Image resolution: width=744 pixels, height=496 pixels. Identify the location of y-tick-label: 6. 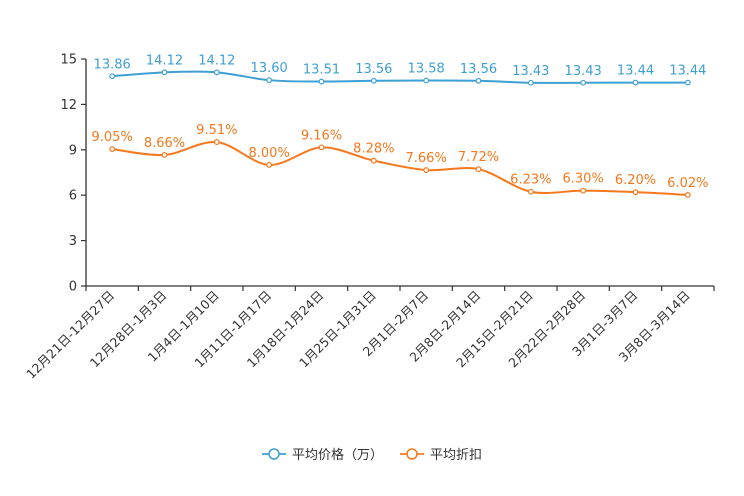
(73, 196).